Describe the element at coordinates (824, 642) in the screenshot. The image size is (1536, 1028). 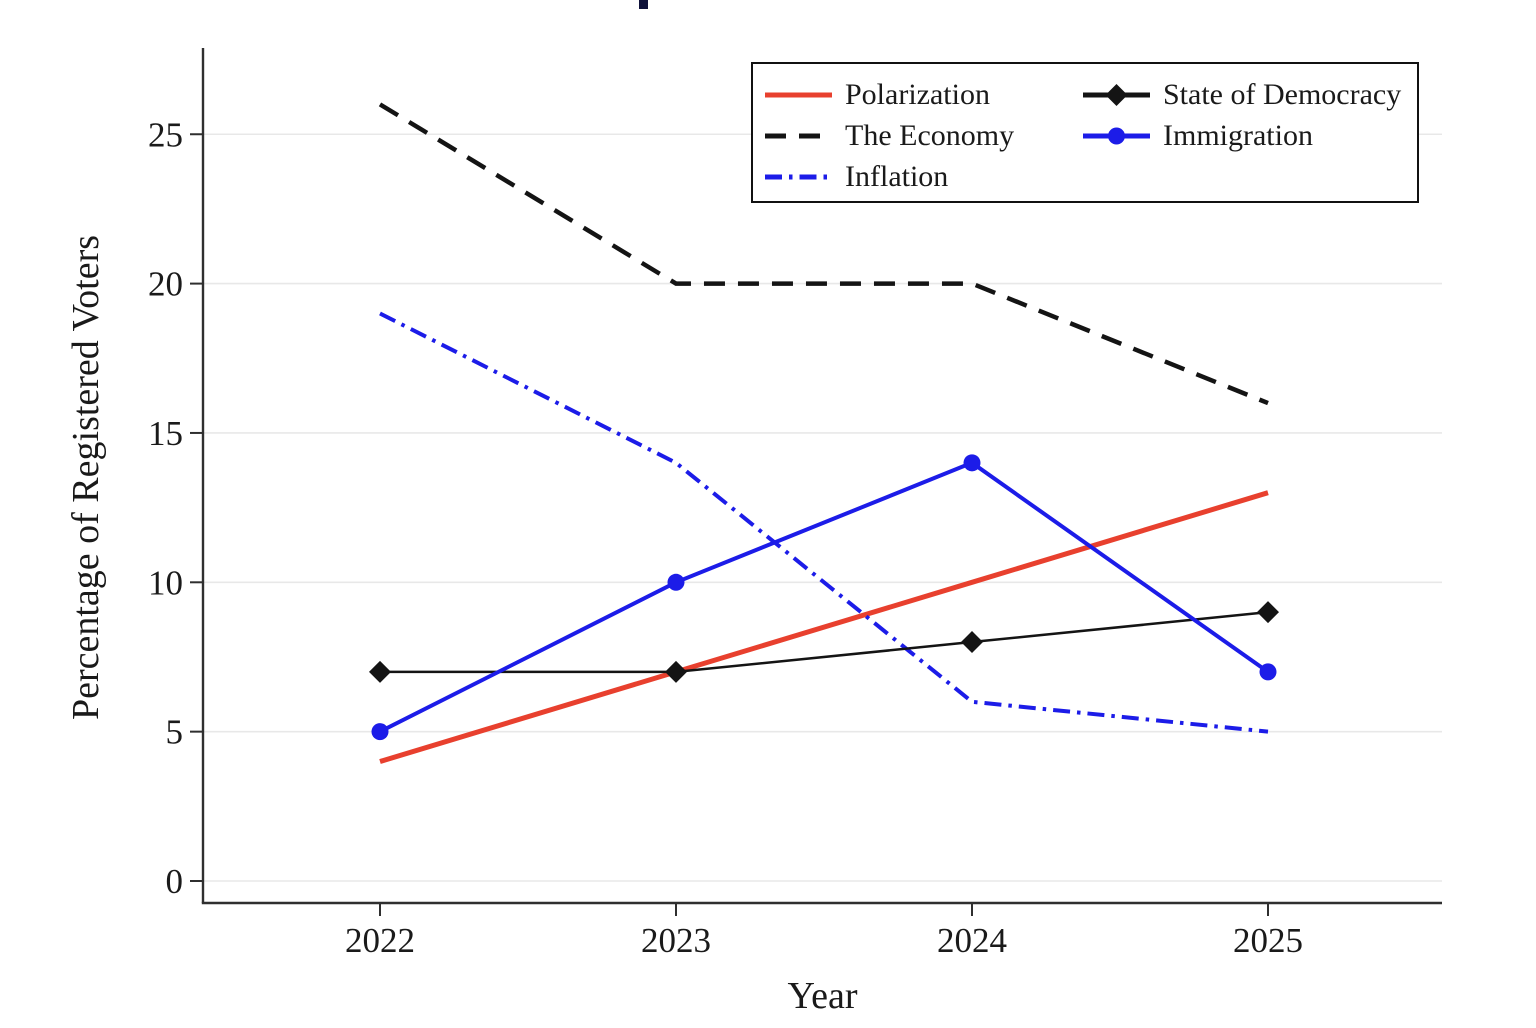
I see `series-line-state-of-democracy` at that location.